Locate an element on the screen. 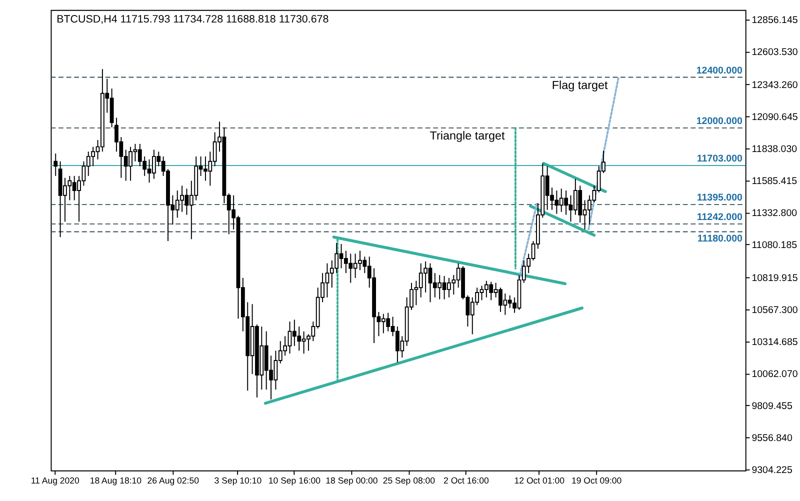 The image size is (800, 501). y-tick-label: 11838.030 is located at coordinates (775, 149).